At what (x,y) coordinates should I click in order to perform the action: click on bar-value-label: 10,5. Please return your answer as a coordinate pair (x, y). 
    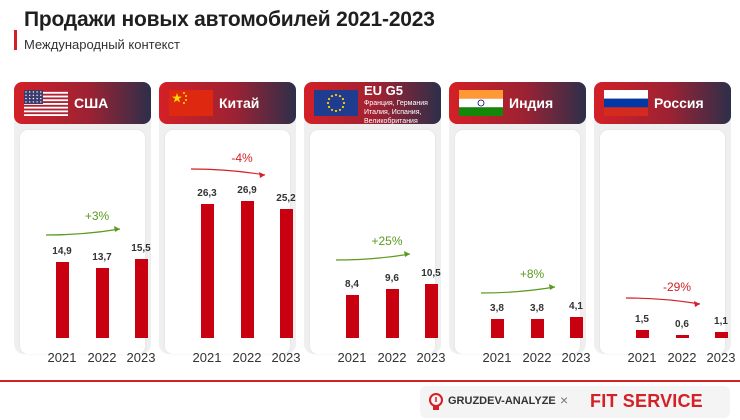
    Looking at the image, I should click on (431, 274).